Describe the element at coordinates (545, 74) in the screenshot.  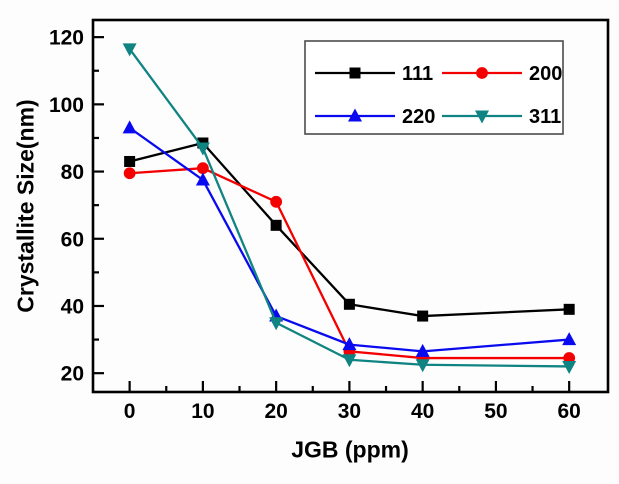
I see `legend-label-200: 200` at that location.